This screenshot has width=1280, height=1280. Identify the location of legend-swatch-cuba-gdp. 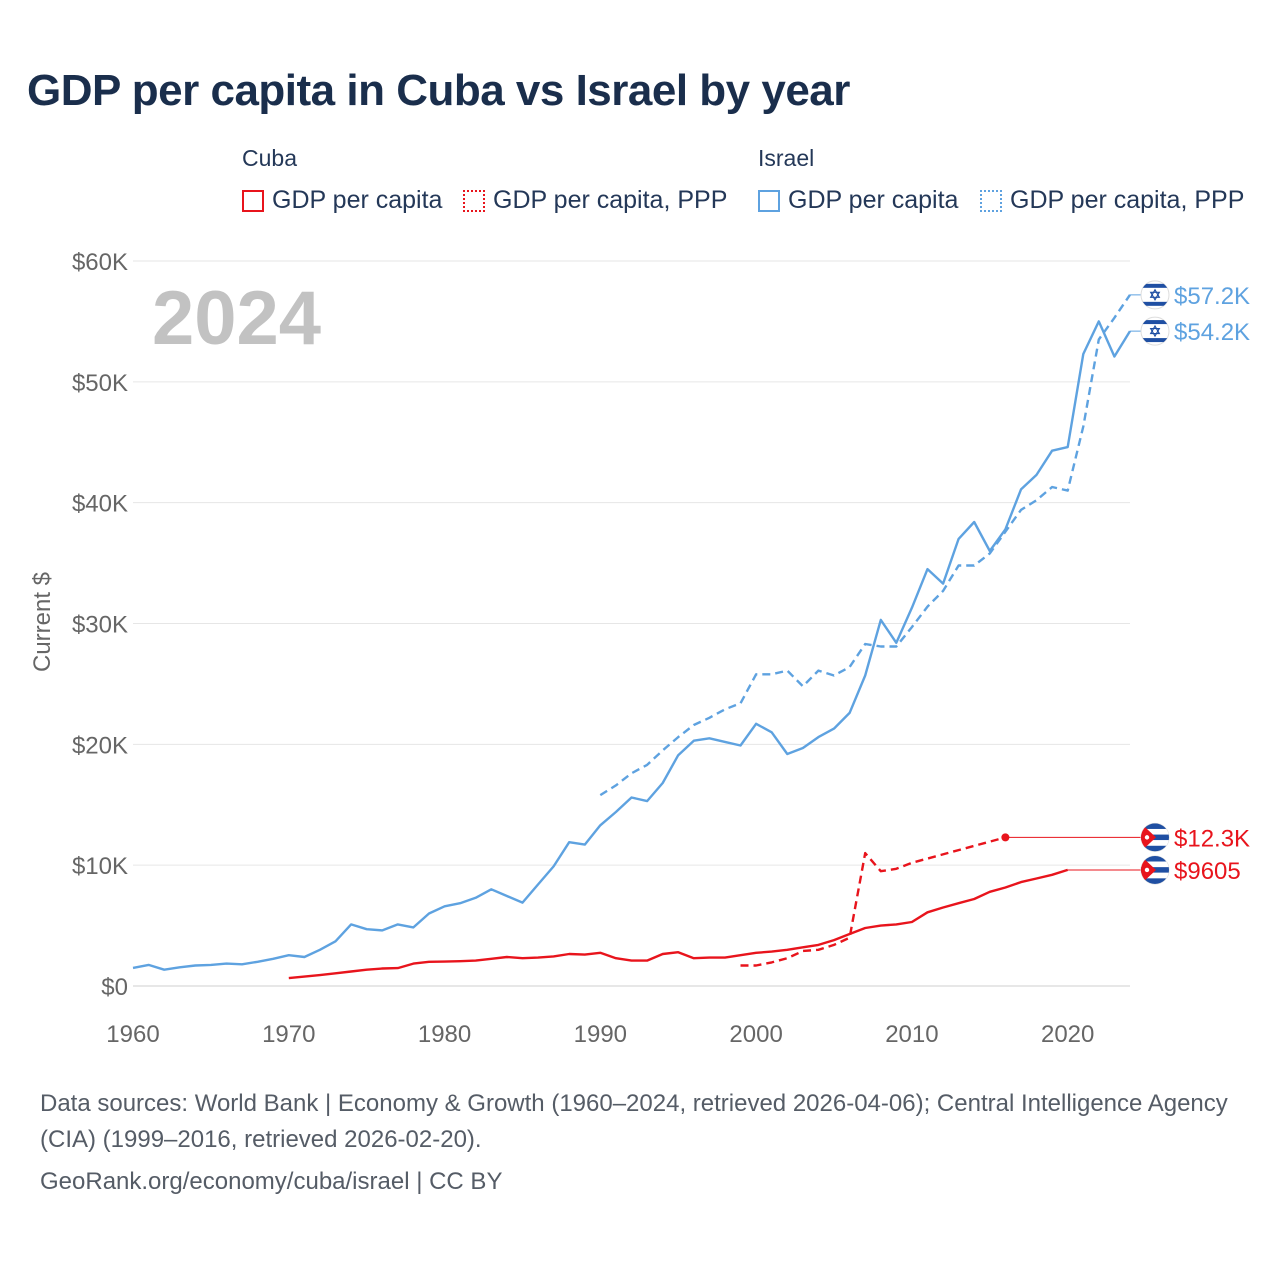
(253, 200).